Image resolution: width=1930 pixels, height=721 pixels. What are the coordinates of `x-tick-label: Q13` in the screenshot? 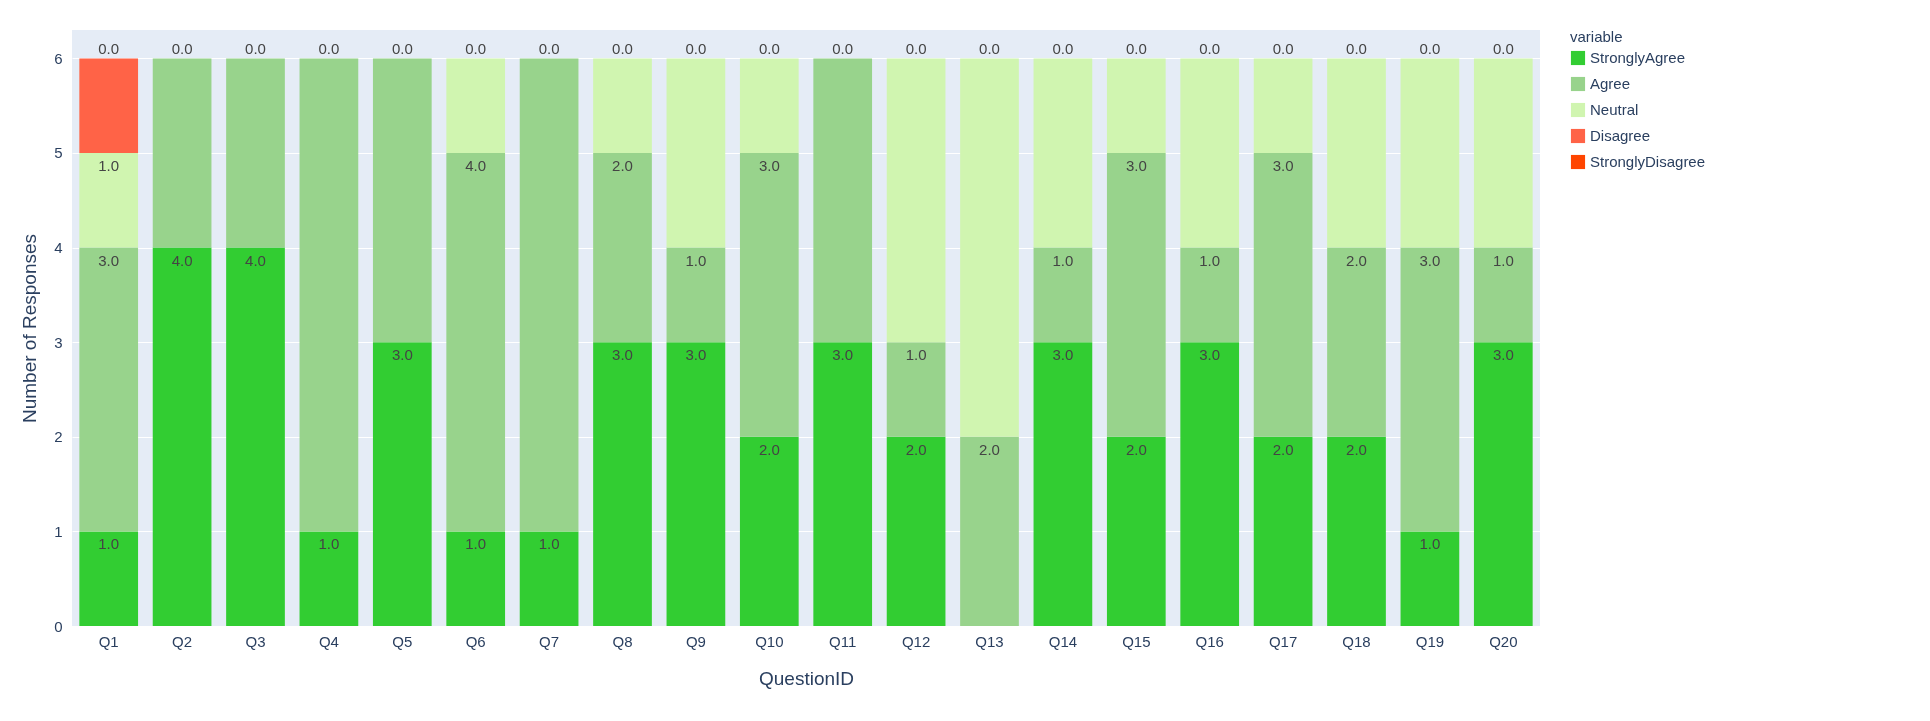 It's located at (989, 641).